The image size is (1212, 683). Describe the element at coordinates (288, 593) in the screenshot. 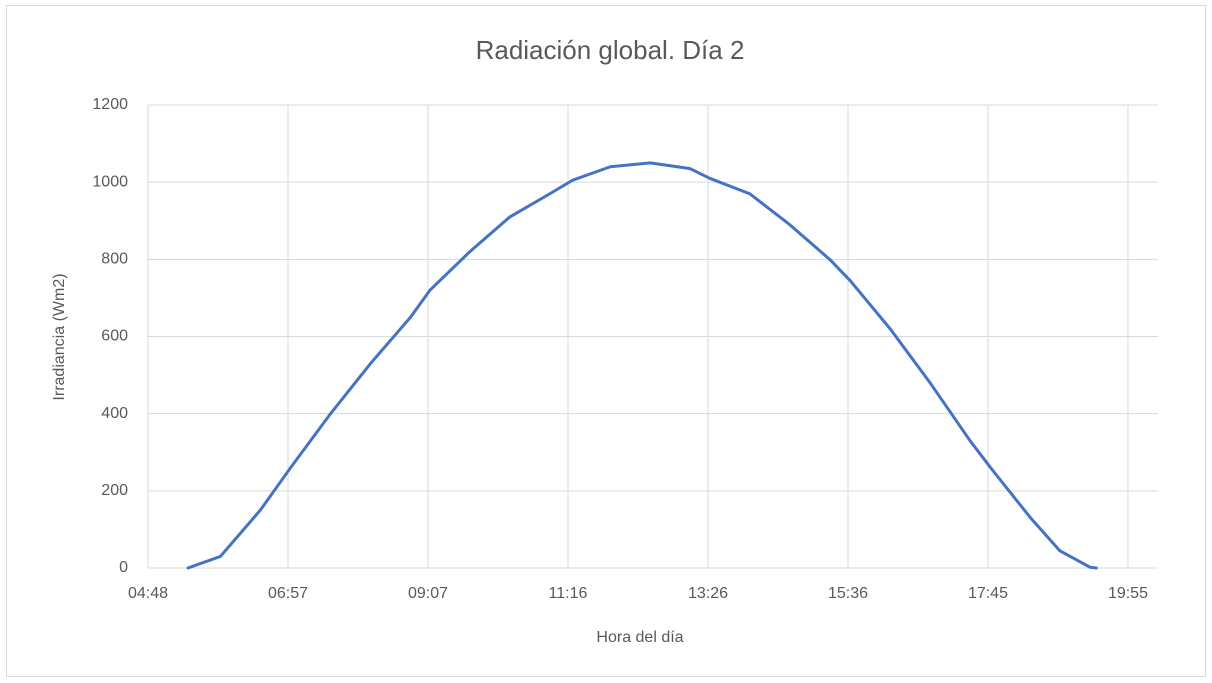

I see `x-tick-label: 06:57` at that location.